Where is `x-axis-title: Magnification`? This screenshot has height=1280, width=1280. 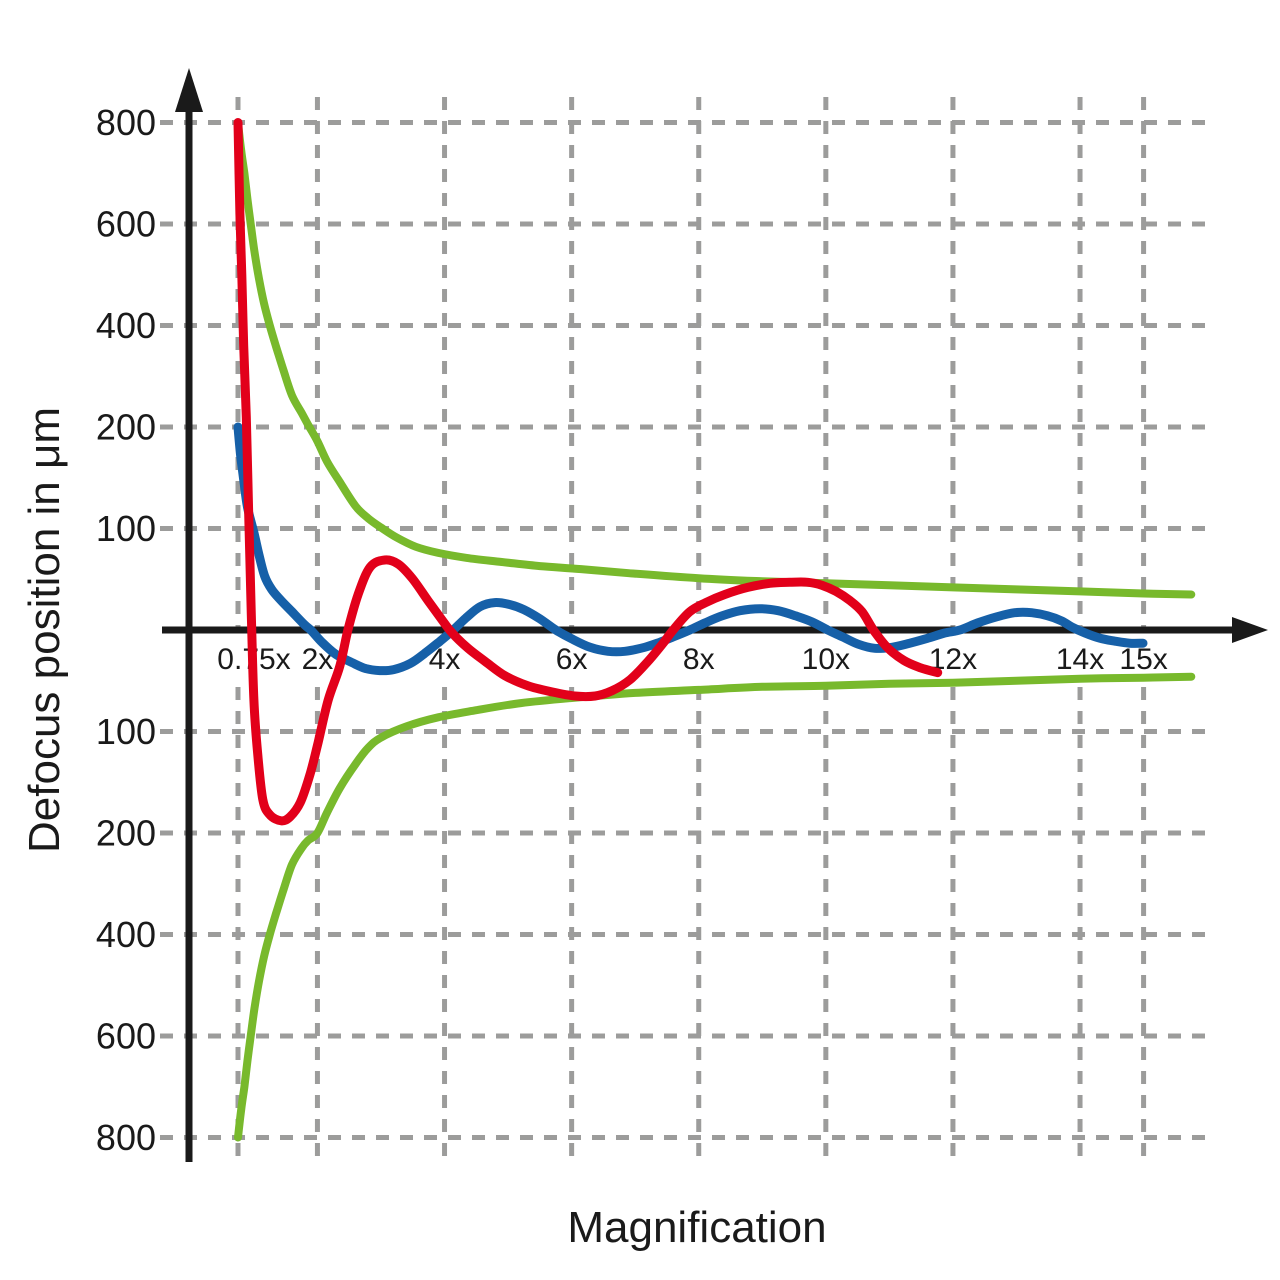
x-axis-title: Magnification is located at coordinates (697, 1227).